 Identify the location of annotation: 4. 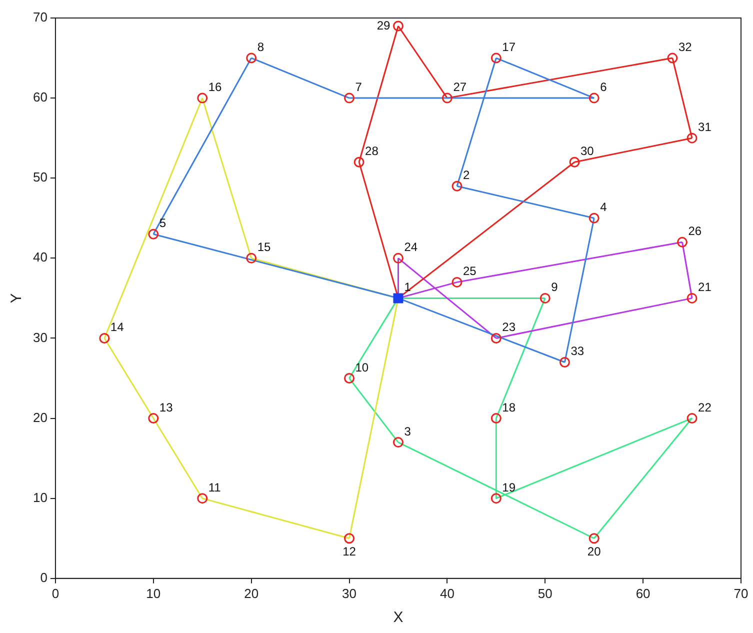
(604, 207).